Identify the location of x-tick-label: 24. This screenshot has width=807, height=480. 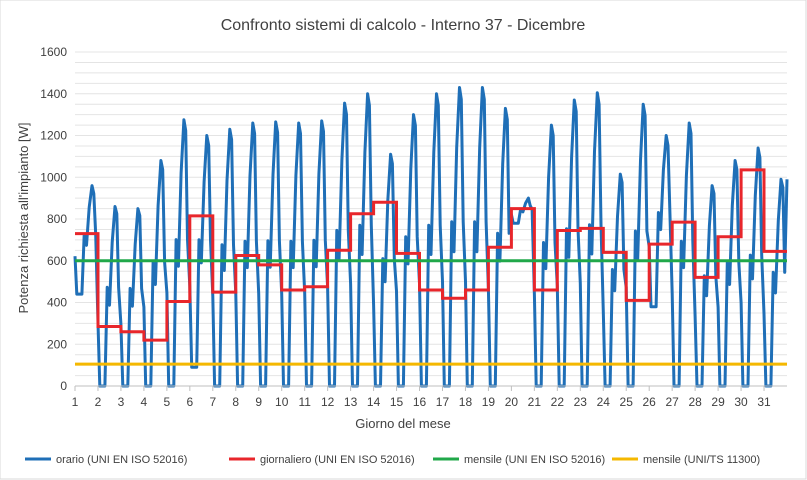
(604, 402).